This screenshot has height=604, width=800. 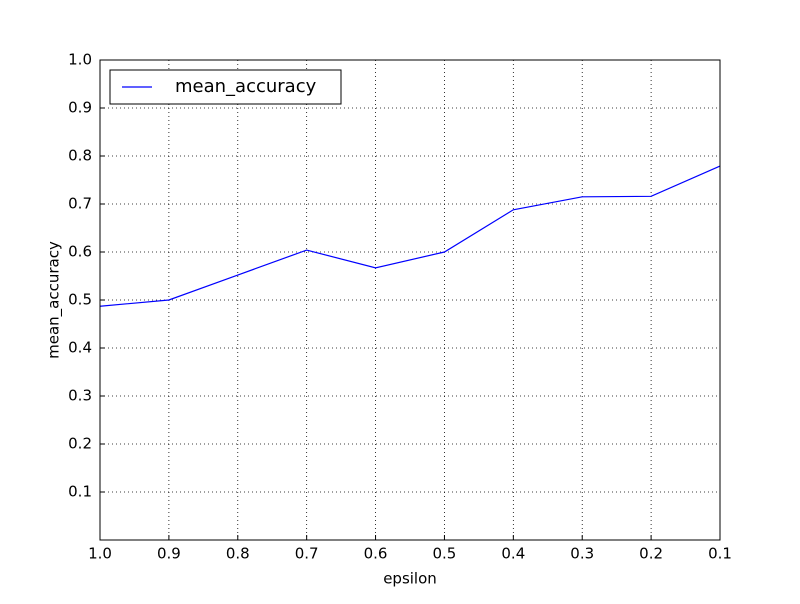 I want to click on x-axis-label: epsilon, so click(x=410, y=579).